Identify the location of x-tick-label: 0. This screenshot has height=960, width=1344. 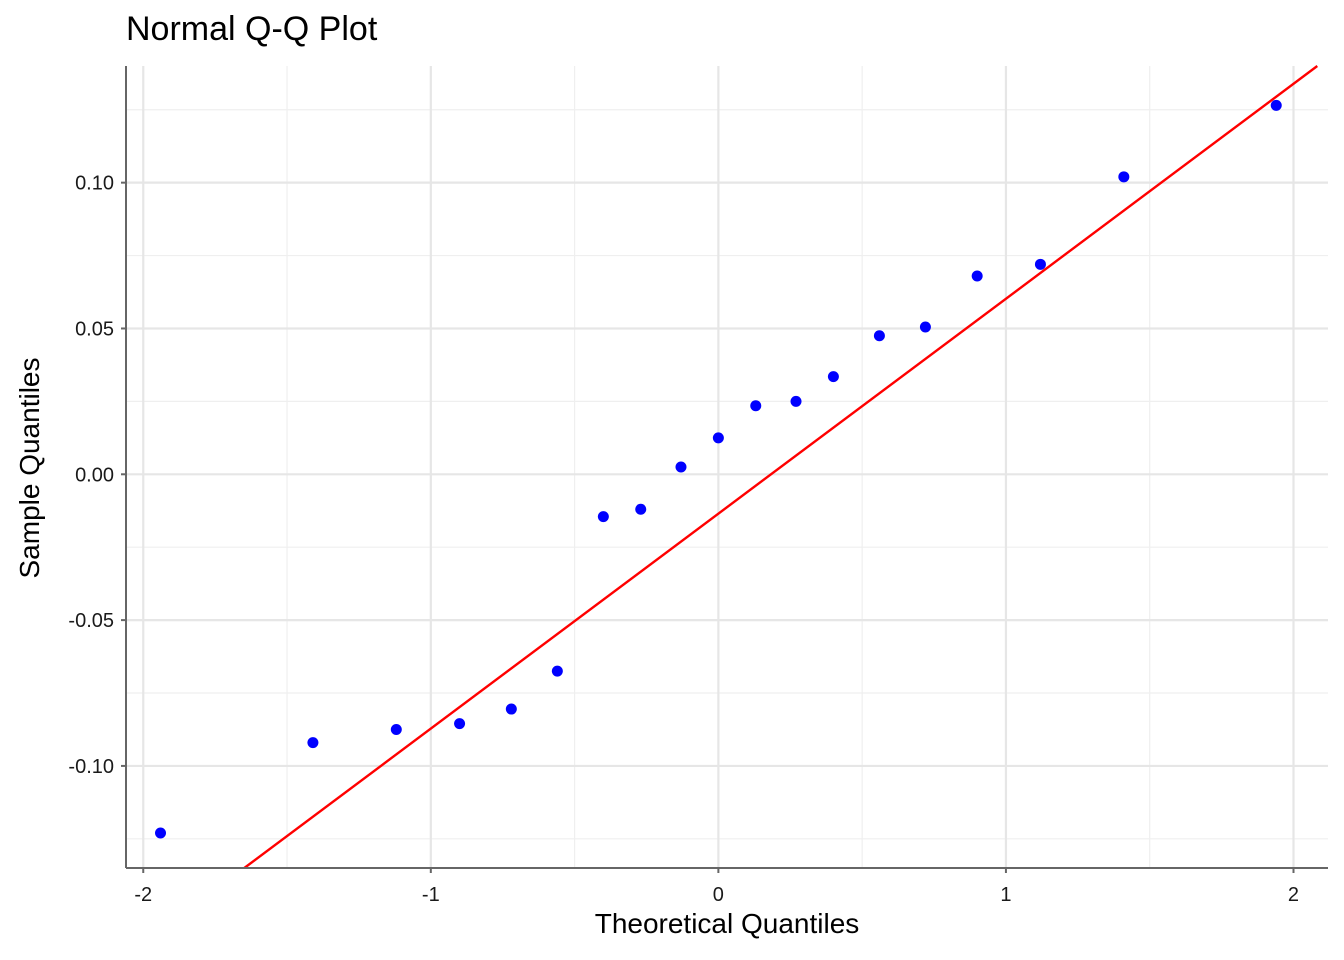
(718, 895).